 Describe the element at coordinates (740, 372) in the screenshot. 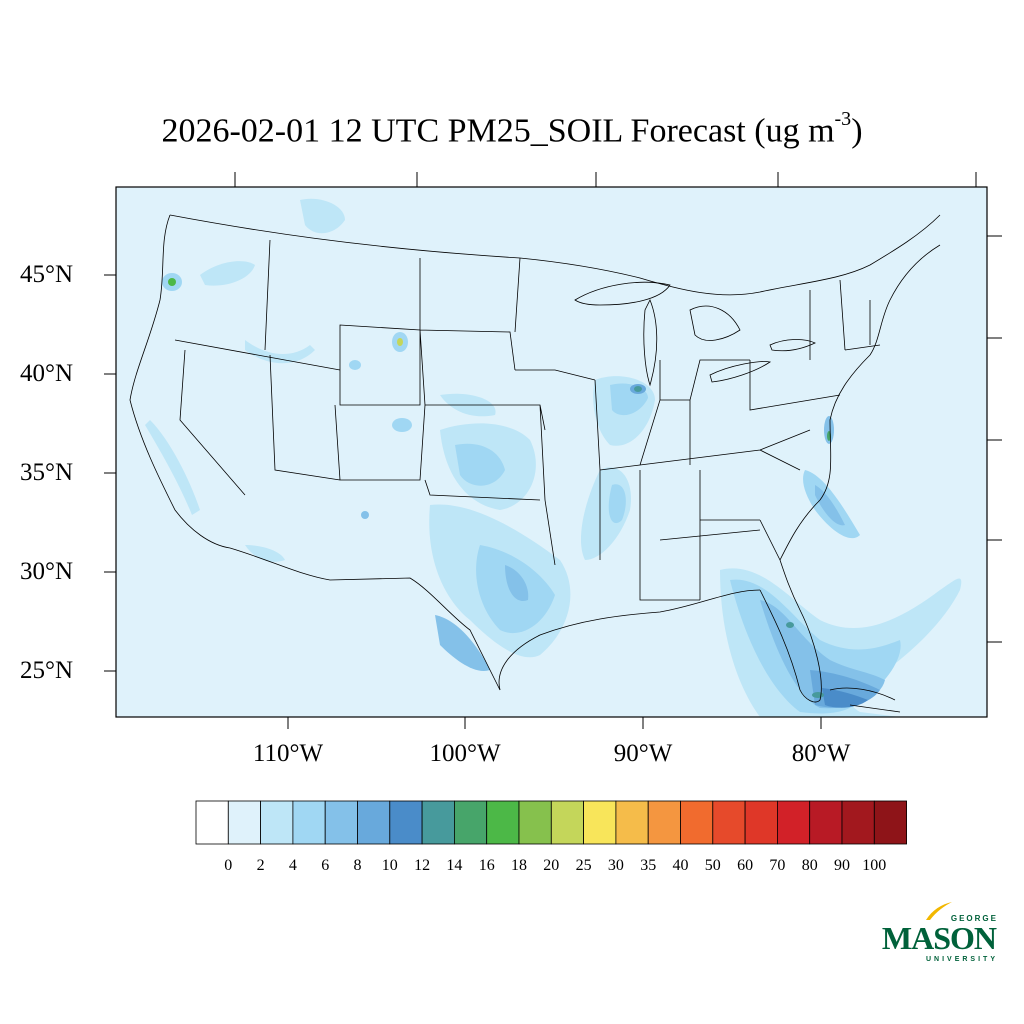

I see `lake-erie` at that location.